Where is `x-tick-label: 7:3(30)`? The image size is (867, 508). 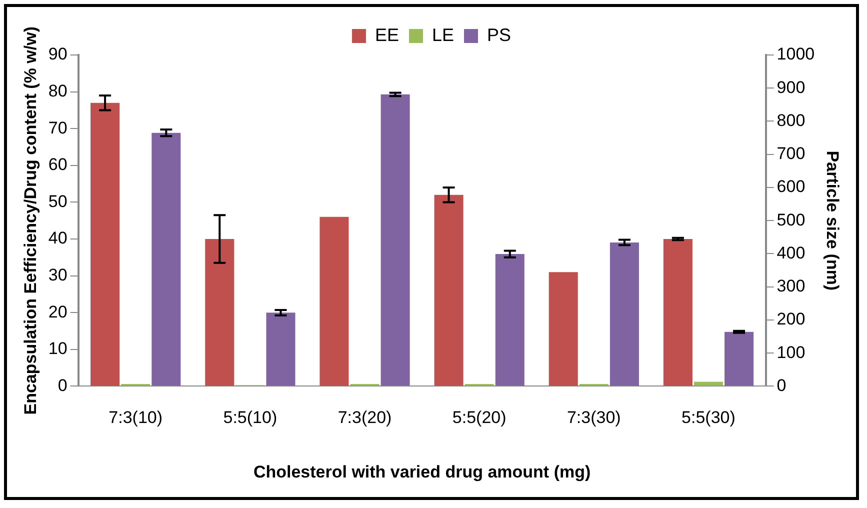
x-tick-label: 7:3(30) is located at coordinates (593, 418).